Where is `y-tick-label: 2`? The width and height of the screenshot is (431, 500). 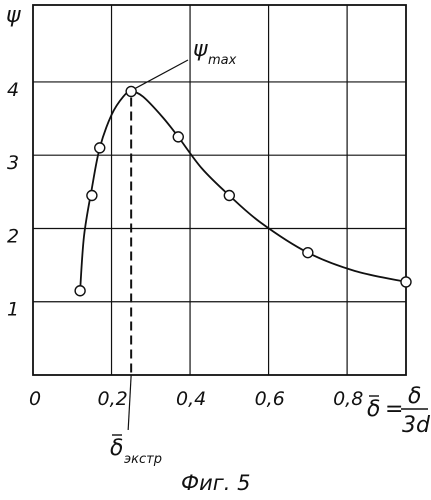 y-tick-label: 2 is located at coordinates (13, 236).